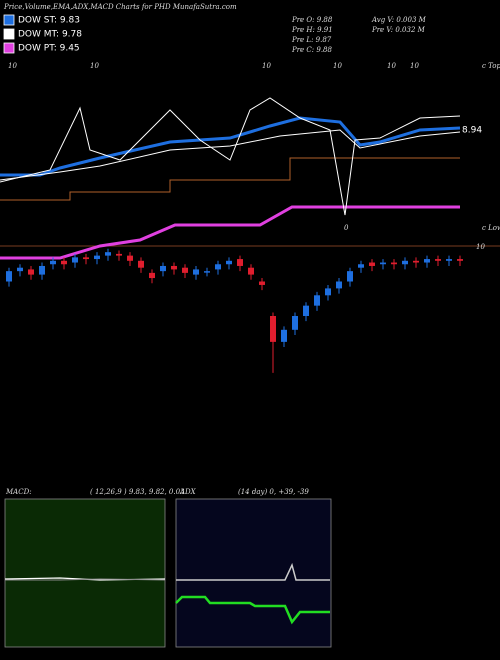 The width and height of the screenshot is (500, 660). Describe the element at coordinates (311, 50) in the screenshot. I see `stat: Pre C: 9.88` at that location.